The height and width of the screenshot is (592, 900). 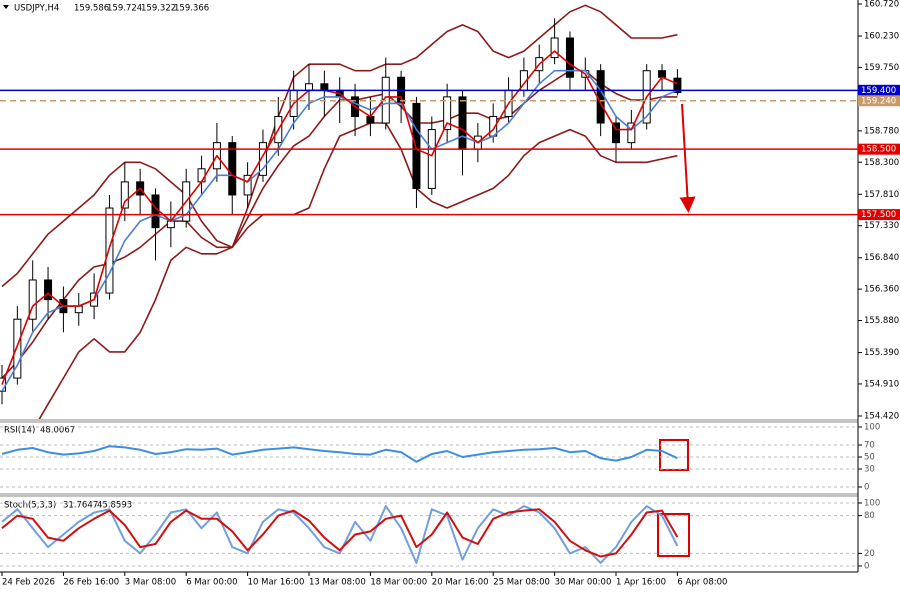 What do you see at coordinates (869, 446) in the screenshot?
I see `y-tick-label: 70` at bounding box center [869, 446].